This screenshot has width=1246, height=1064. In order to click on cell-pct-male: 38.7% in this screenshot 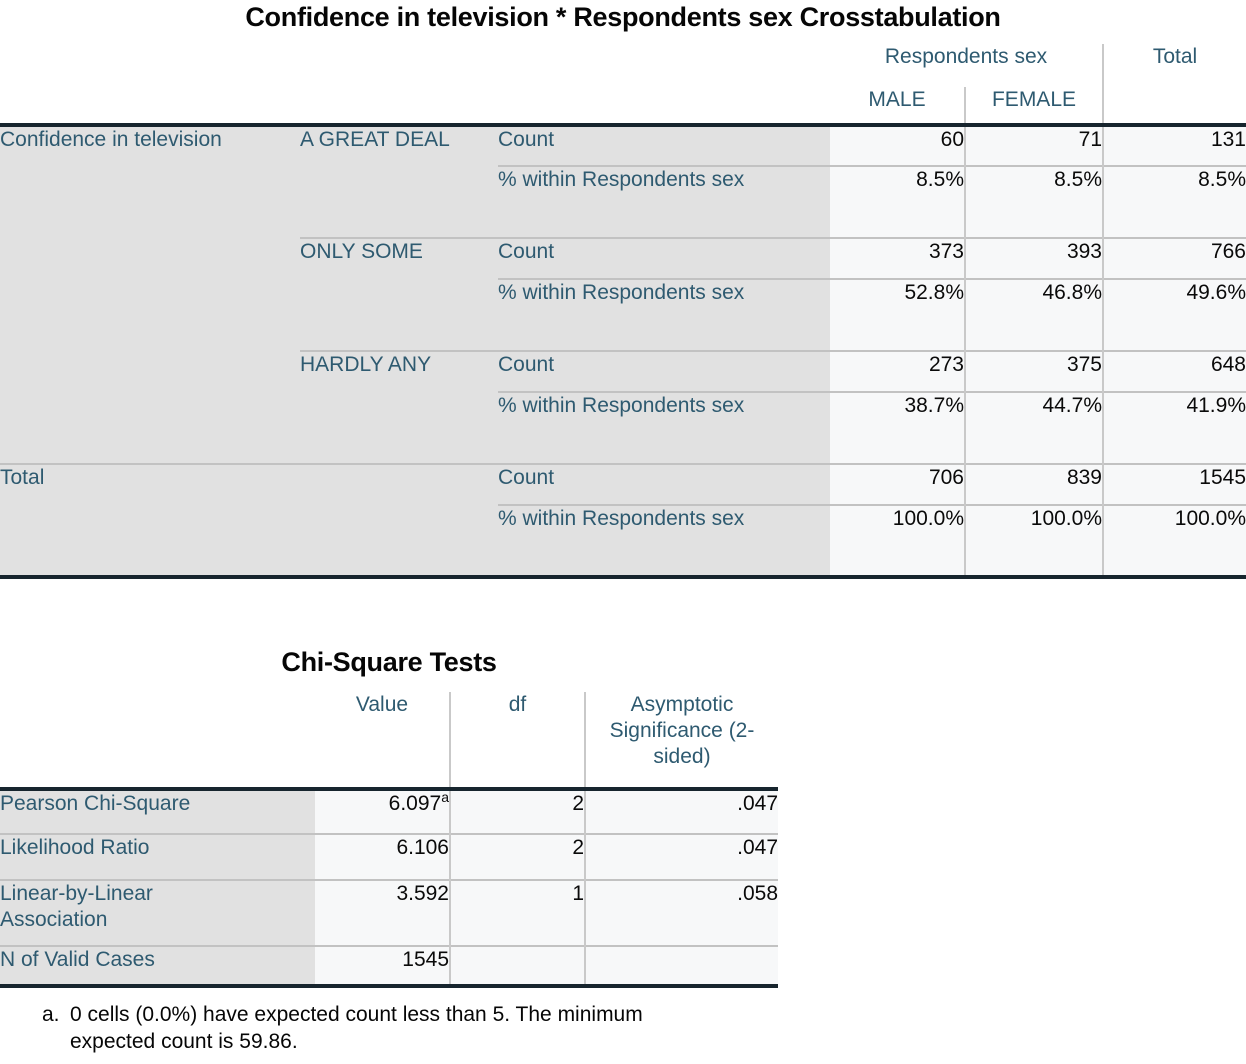, I will do `click(897, 427)`.